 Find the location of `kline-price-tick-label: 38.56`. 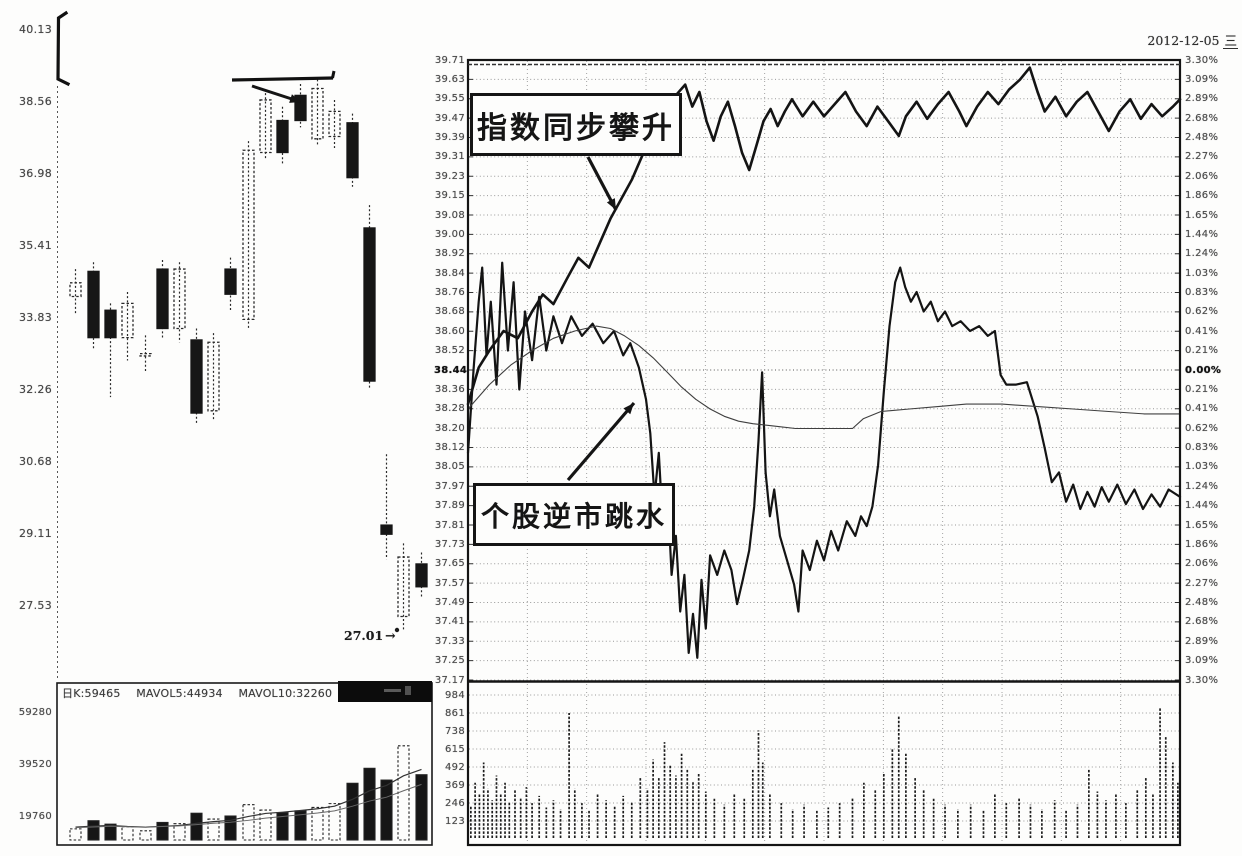

kline-price-tick-label: 38.56 is located at coordinates (35, 101).